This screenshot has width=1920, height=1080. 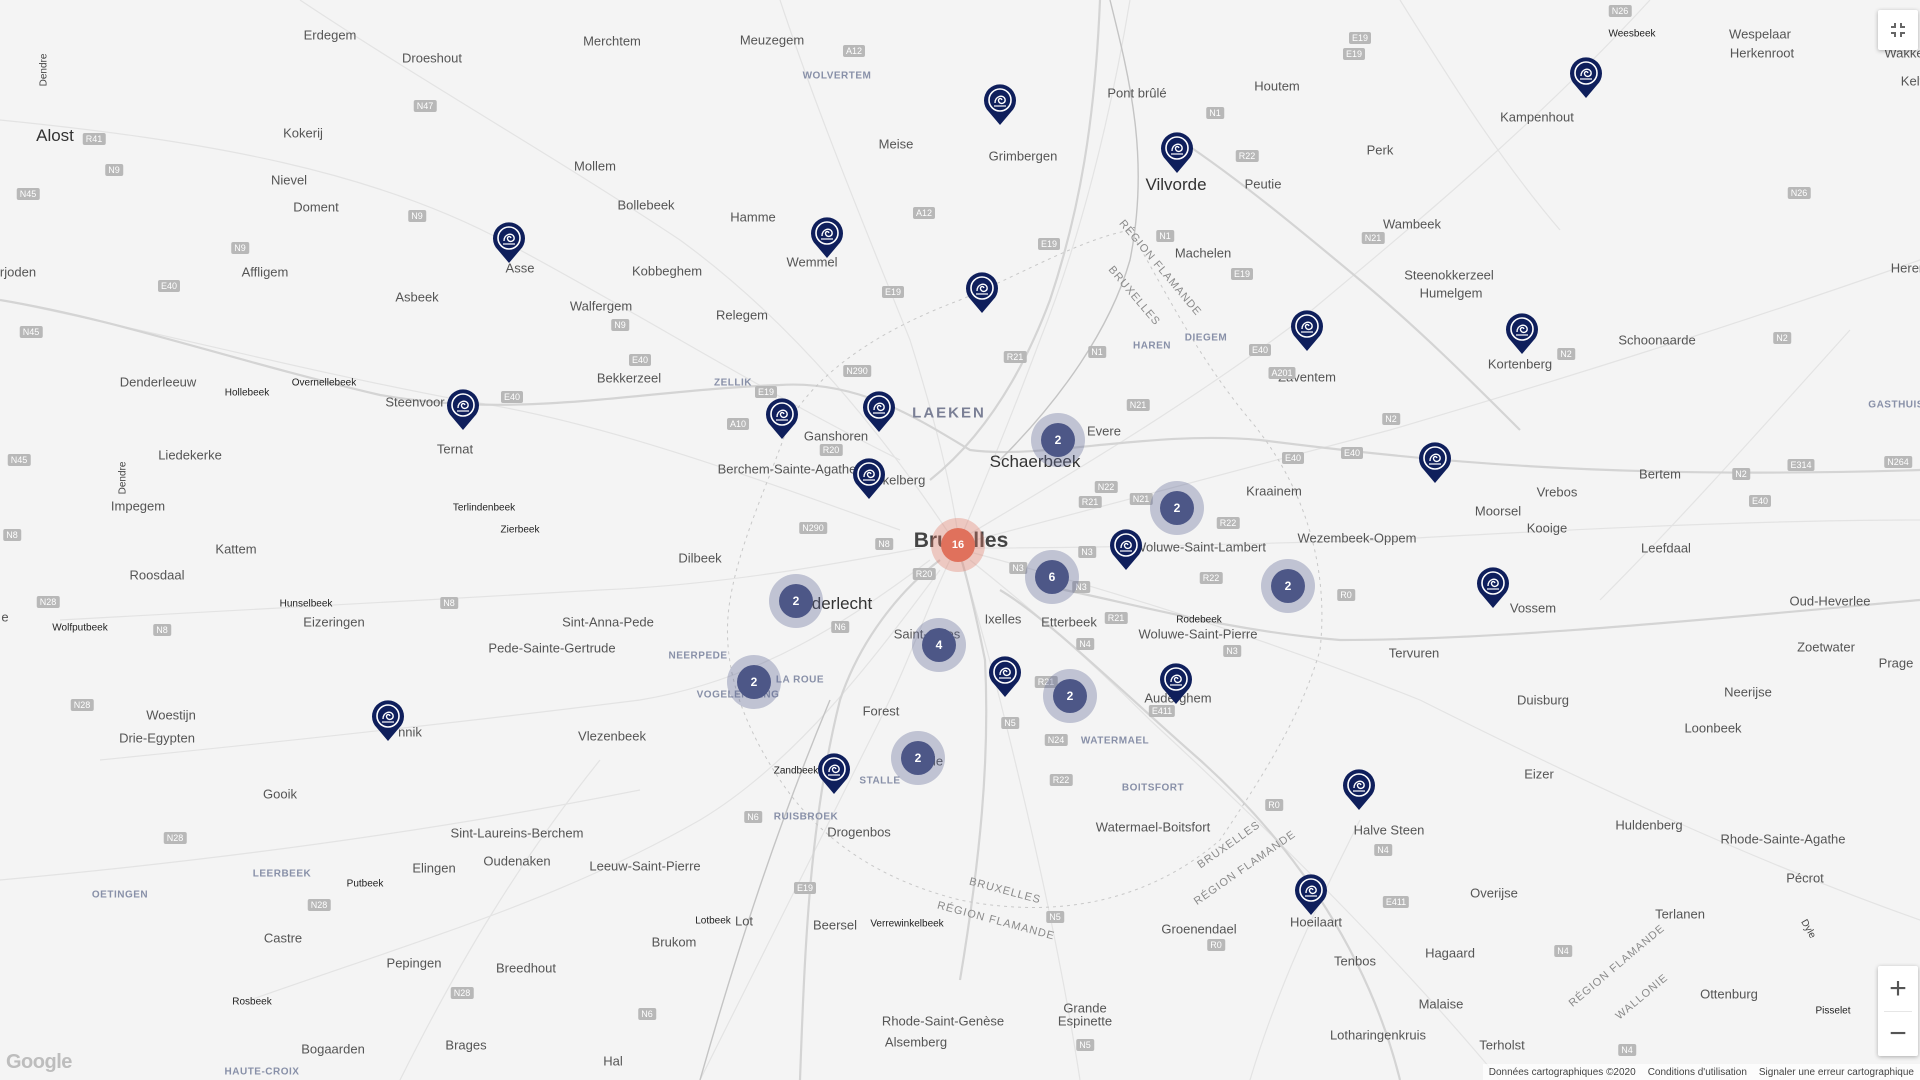 What do you see at coordinates (1116, 618) in the screenshot?
I see `road-label: R21` at bounding box center [1116, 618].